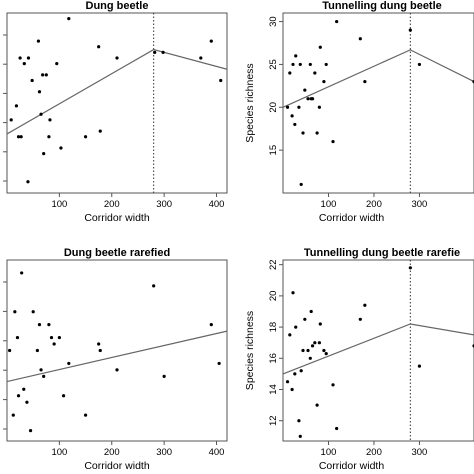 Image resolution: width=474 pixels, height=474 pixels. I want to click on panel-title: Tunnelling dung beetle rarefie, so click(382, 253).